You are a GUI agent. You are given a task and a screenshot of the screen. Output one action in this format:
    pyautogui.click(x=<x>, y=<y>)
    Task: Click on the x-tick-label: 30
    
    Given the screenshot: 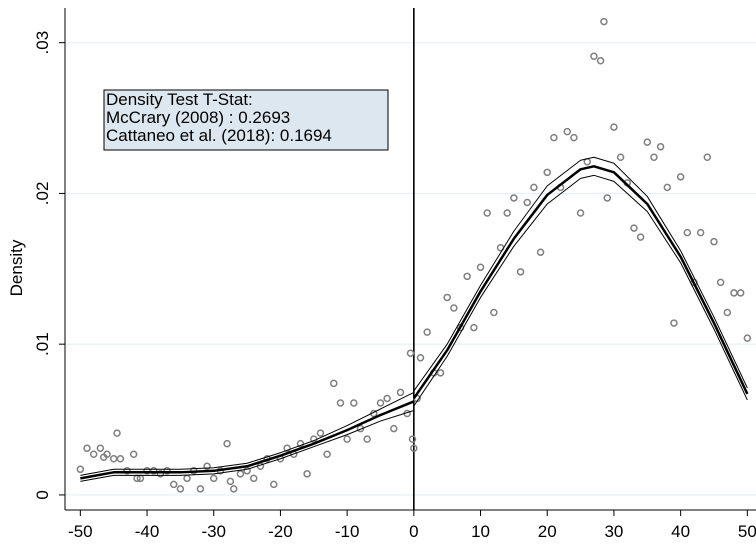 What is the action you would take?
    pyautogui.click(x=613, y=531)
    